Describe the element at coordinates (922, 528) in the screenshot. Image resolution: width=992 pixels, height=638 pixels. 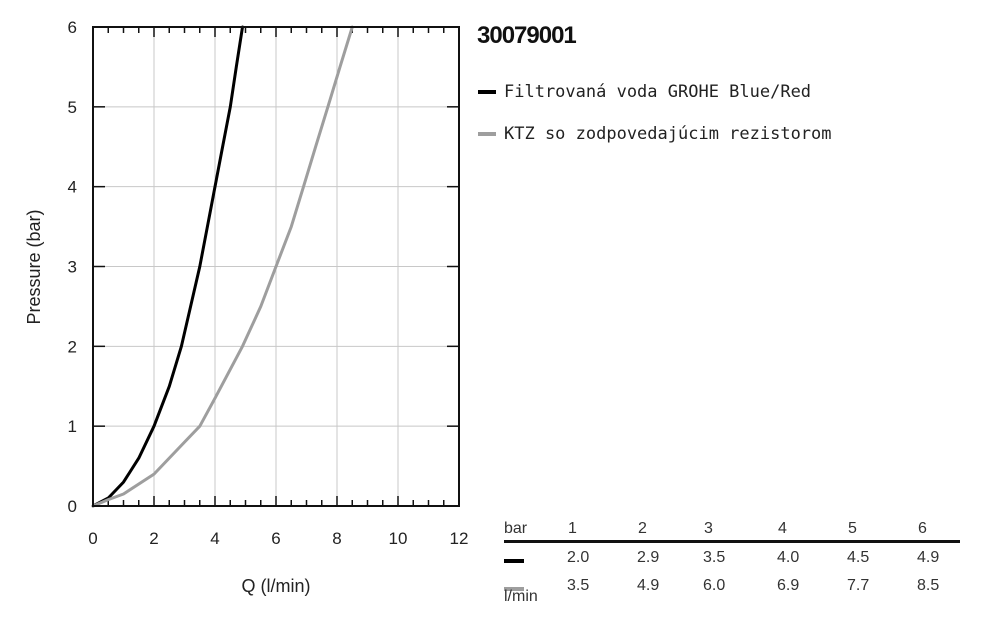
I see `flow-table-pressure: 6` at that location.